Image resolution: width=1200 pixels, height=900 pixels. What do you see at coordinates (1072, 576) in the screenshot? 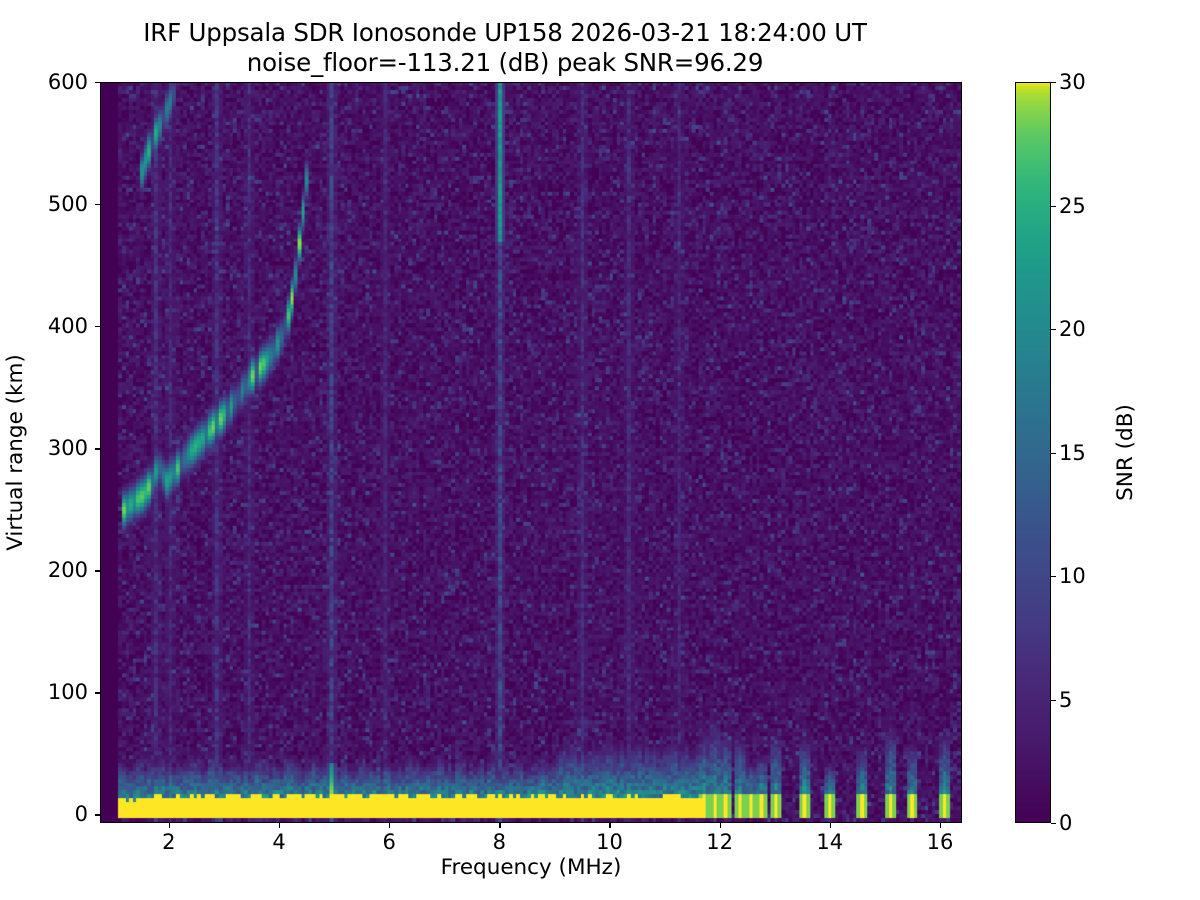
I see `colorbar-tick-label: 10` at bounding box center [1072, 576].